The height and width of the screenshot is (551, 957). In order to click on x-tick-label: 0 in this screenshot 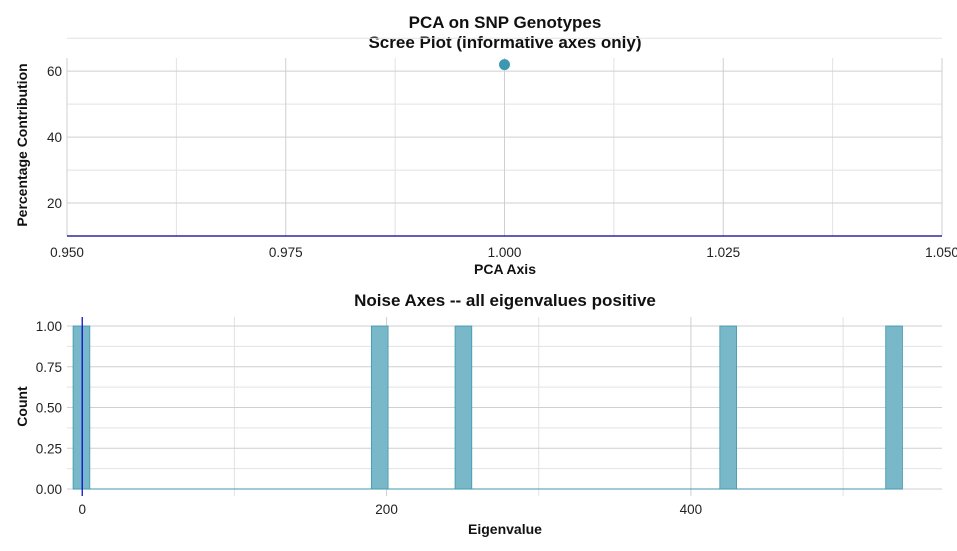, I will do `click(82, 509)`.